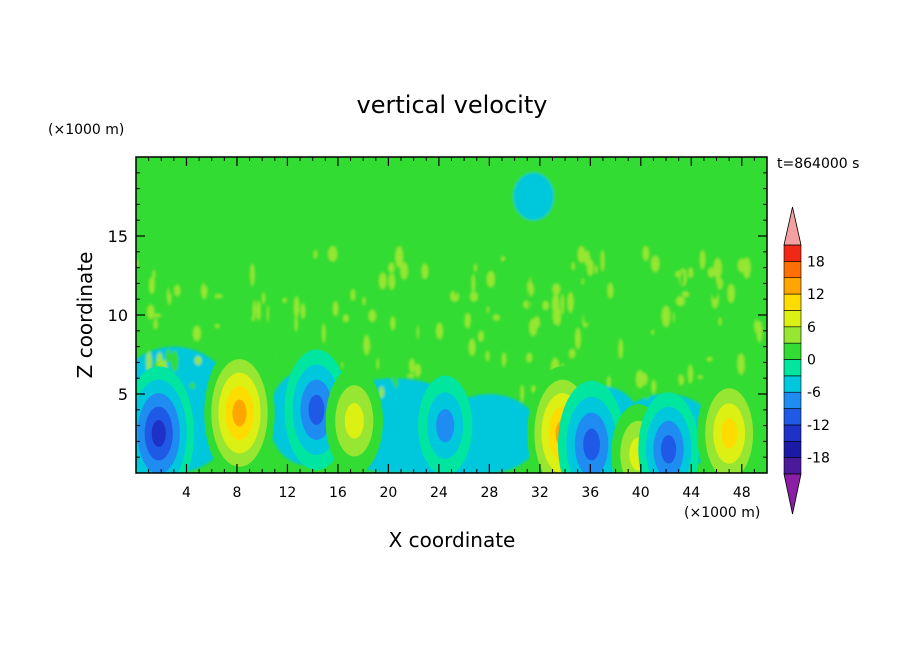 The height and width of the screenshot is (654, 904). I want to click on colorbar-tick-label: -12, so click(818, 426).